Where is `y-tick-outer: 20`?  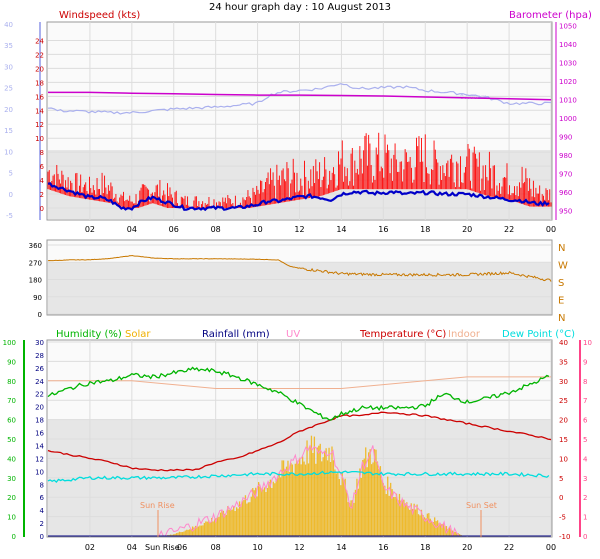 y-tick-outer: 20 is located at coordinates (8, 110).